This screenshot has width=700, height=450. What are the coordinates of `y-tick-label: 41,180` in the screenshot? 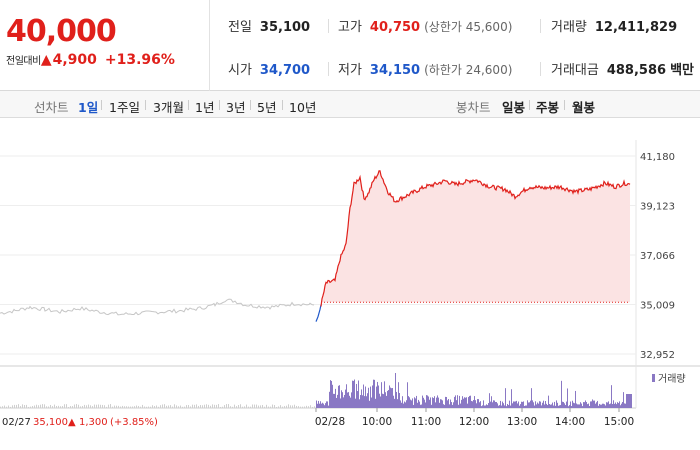 It's located at (657, 157).